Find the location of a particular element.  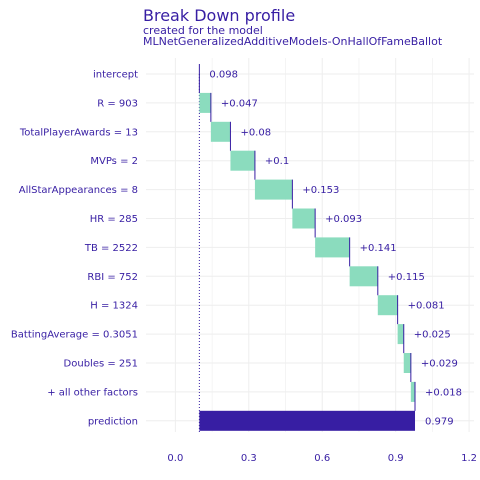

value-label: +0.025 is located at coordinates (432, 335).